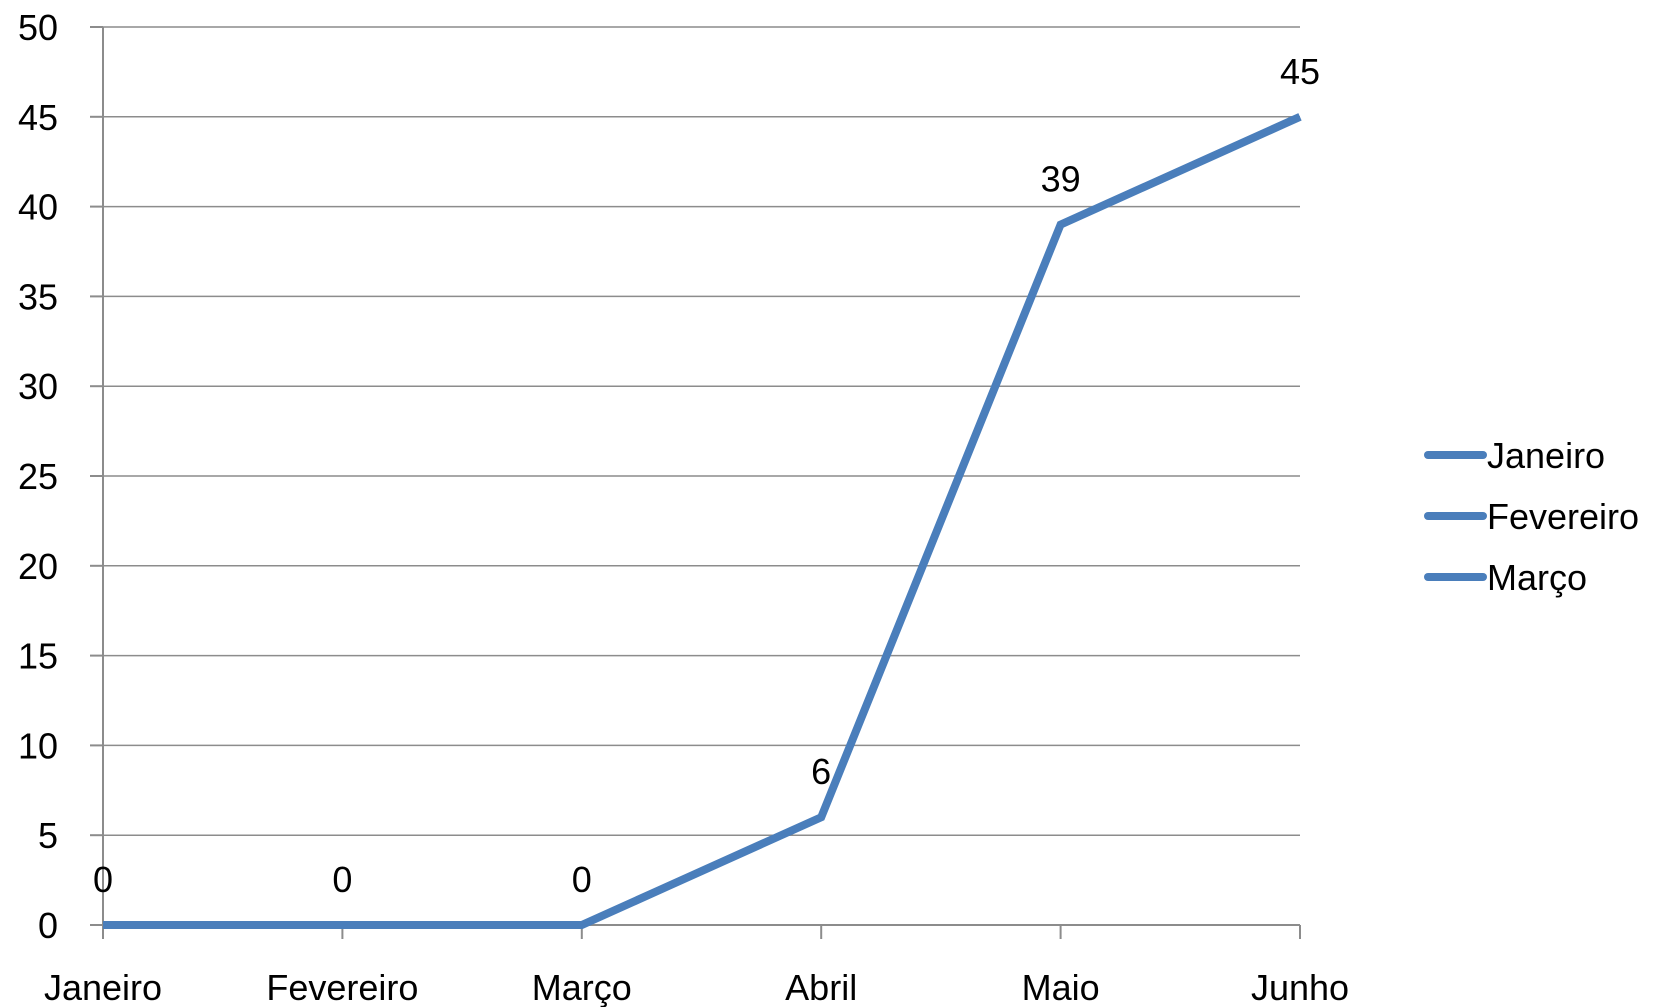 The height and width of the screenshot is (1007, 1678). What do you see at coordinates (48, 835) in the screenshot?
I see `y-tick-label: 5` at bounding box center [48, 835].